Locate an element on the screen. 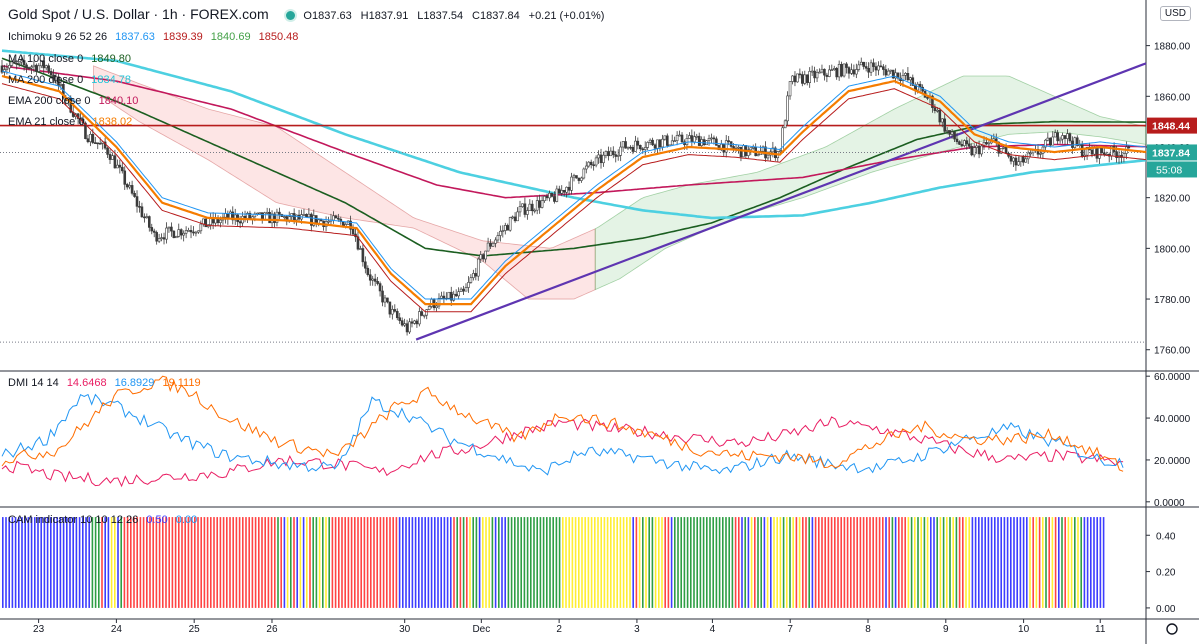 Image resolution: width=1199 pixels, height=644 pixels. last-price-label-bg is located at coordinates (1172, 152).